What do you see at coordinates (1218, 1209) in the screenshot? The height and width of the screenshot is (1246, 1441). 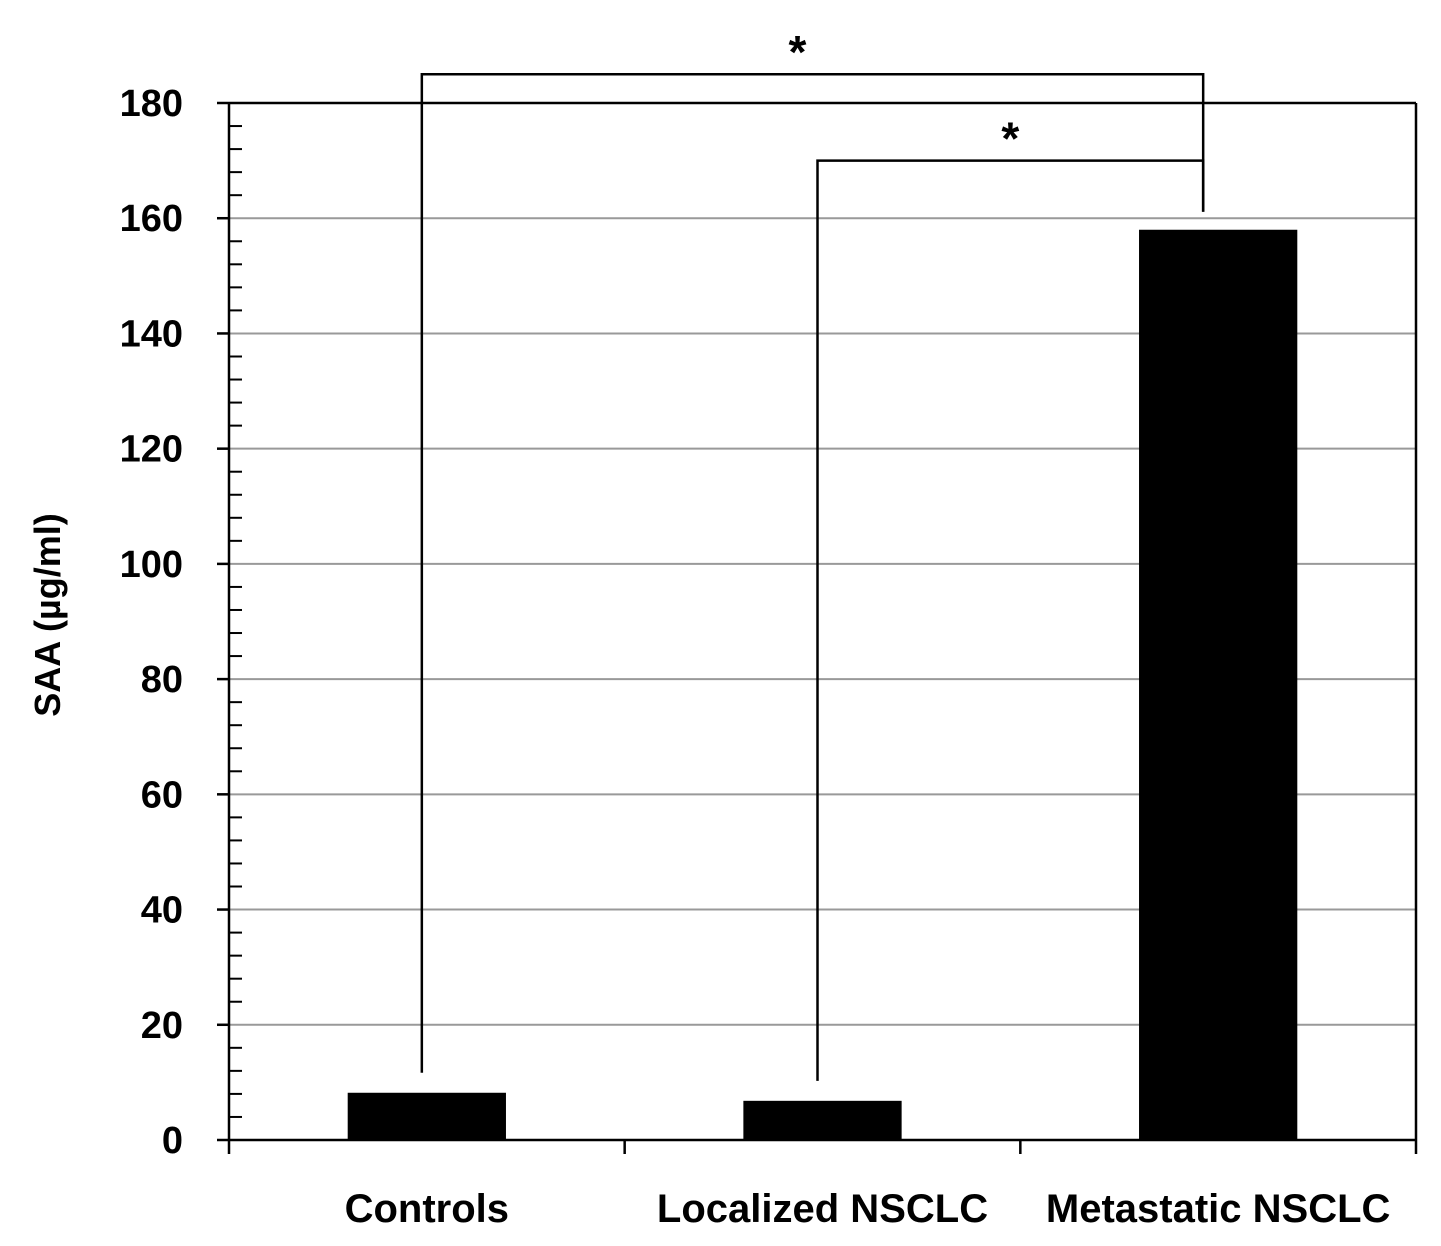 I see `x-category-label: Metastatic NSCLC` at bounding box center [1218, 1209].